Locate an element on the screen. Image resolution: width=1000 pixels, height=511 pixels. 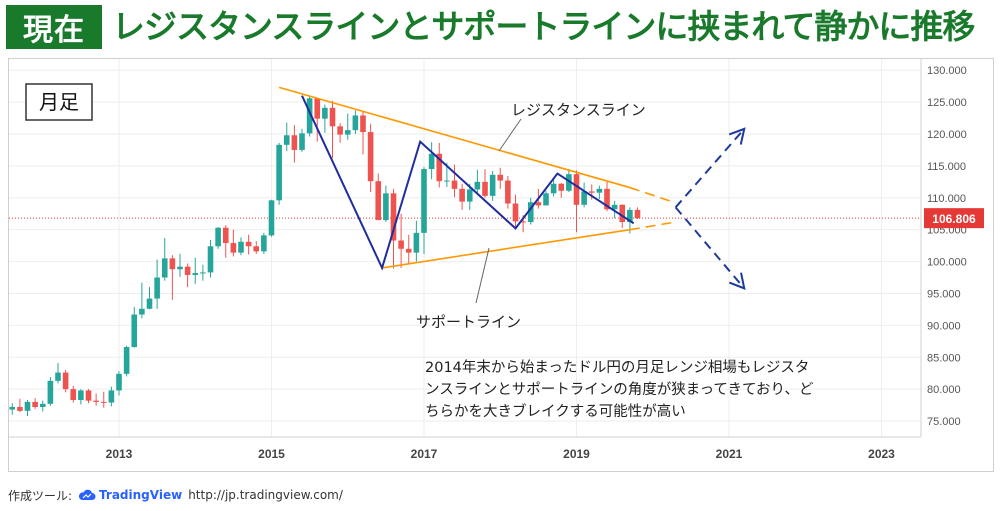
y-tick-label: 95.000 is located at coordinates (944, 294).